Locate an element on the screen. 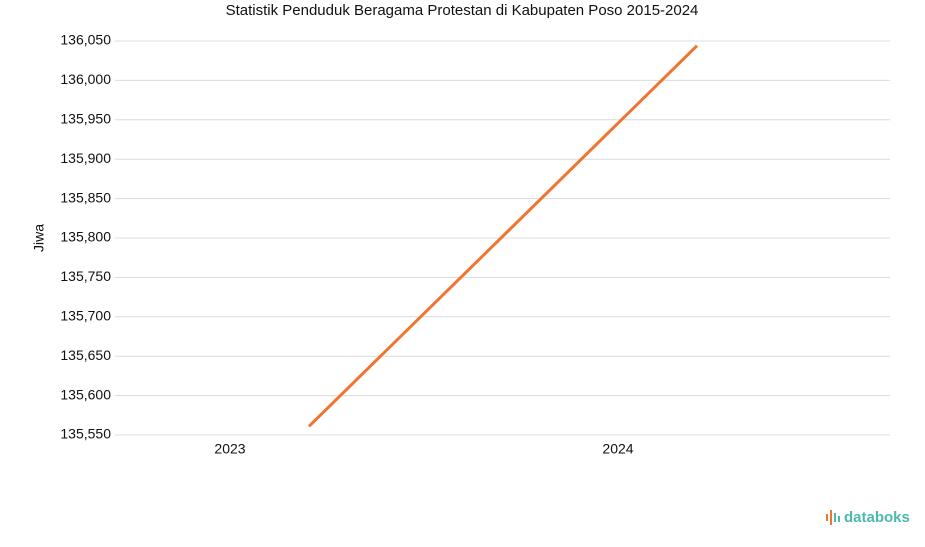  y-tick-label: 135,600 is located at coordinates (85, 394).